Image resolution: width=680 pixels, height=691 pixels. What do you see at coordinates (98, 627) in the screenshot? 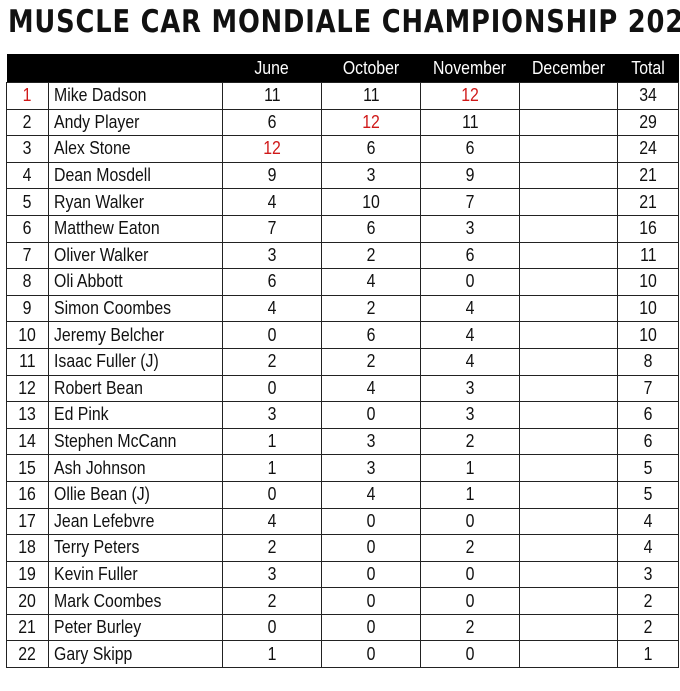
I see `cell-text: Peter Burley` at bounding box center [98, 627].